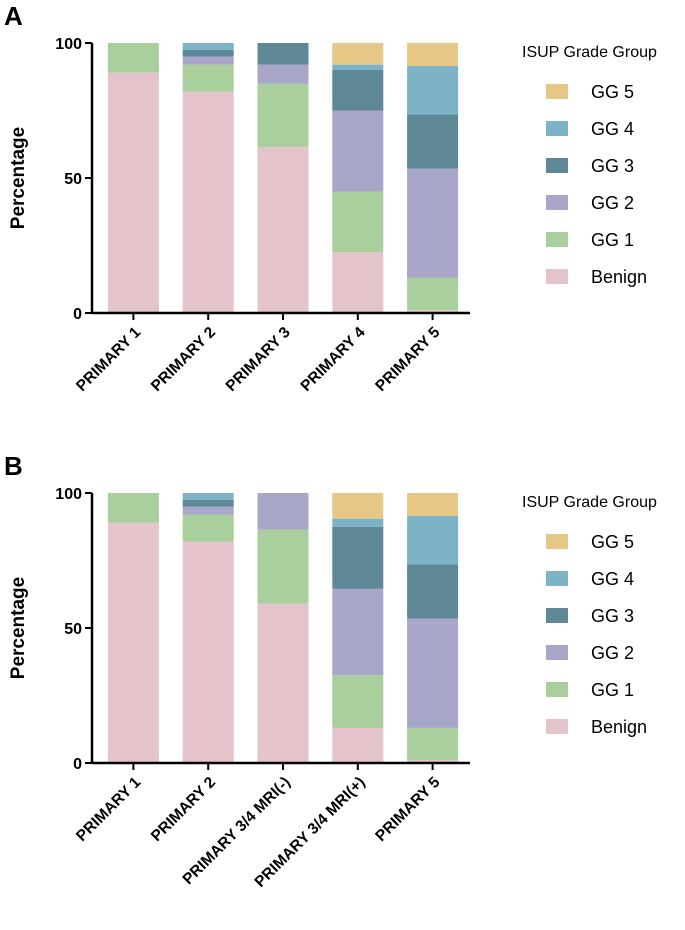 This screenshot has width=685, height=930. Describe the element at coordinates (258, 359) in the screenshot. I see `x-tick-label: PRIMARY 3` at that location.